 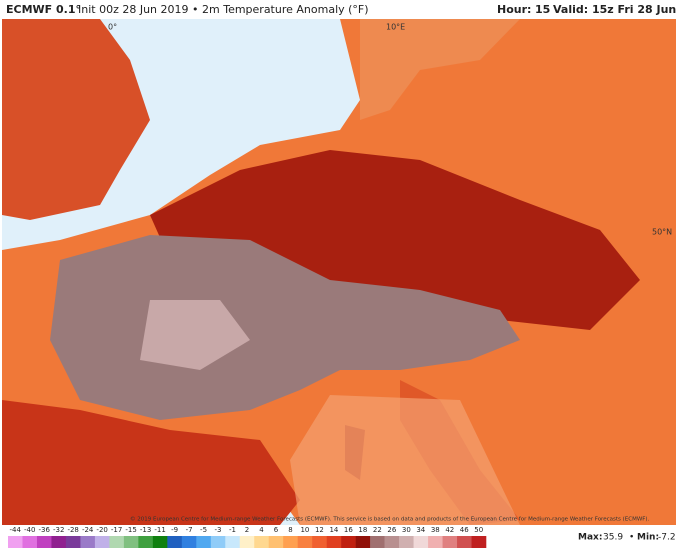 I want to click on iberia, so click(x=151, y=462).